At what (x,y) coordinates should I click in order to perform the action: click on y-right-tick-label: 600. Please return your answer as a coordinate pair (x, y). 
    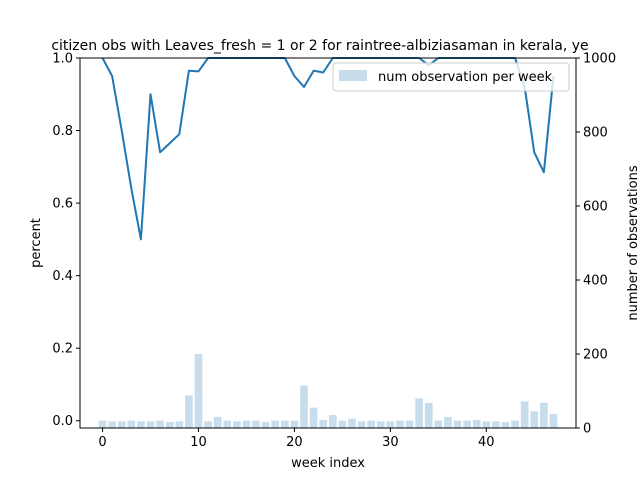
    Looking at the image, I should click on (595, 207).